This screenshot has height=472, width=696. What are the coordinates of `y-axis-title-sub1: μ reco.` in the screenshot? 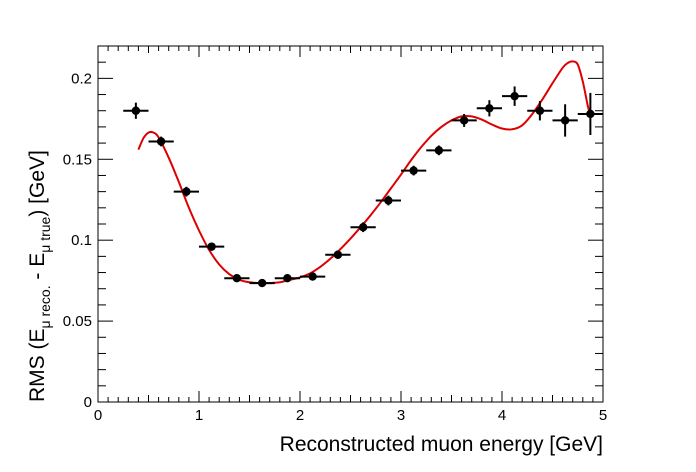 It's located at (45, 306).